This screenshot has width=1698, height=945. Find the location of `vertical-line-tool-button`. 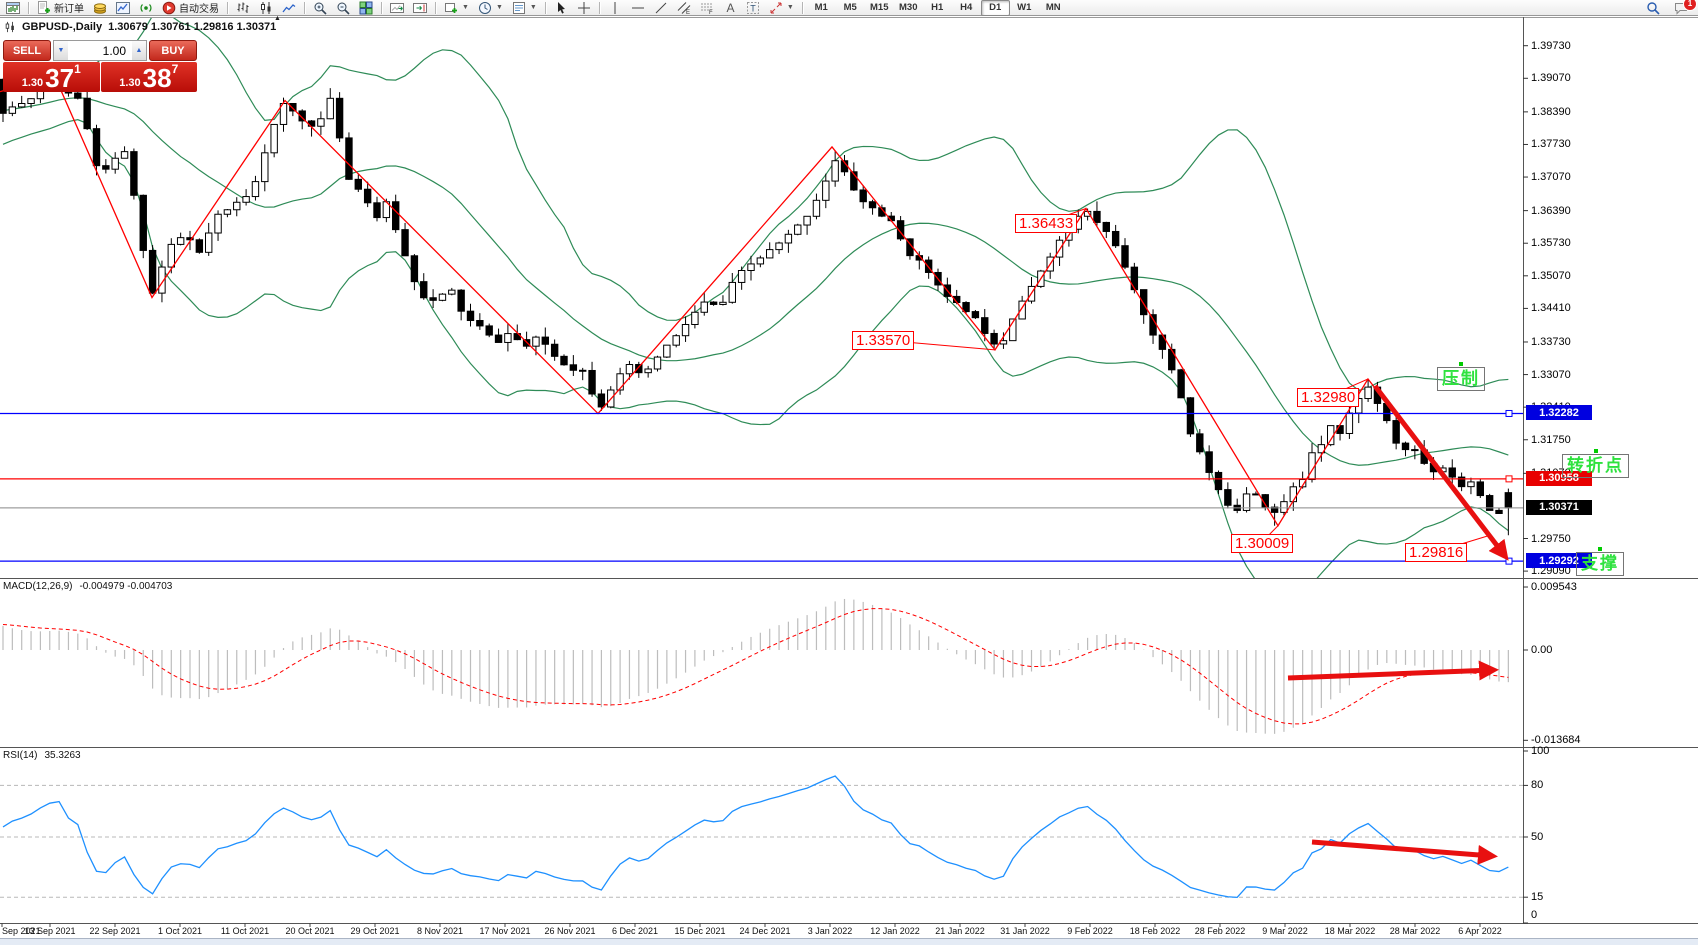

vertical-line-tool-button is located at coordinates (615, 8).